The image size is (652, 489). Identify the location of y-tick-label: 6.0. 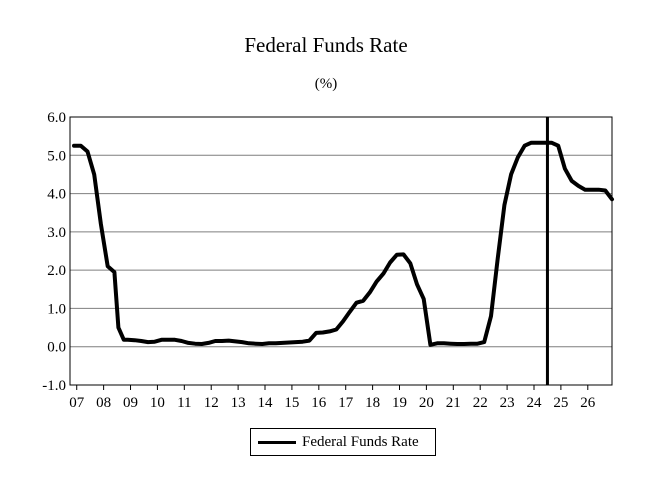
(56, 118).